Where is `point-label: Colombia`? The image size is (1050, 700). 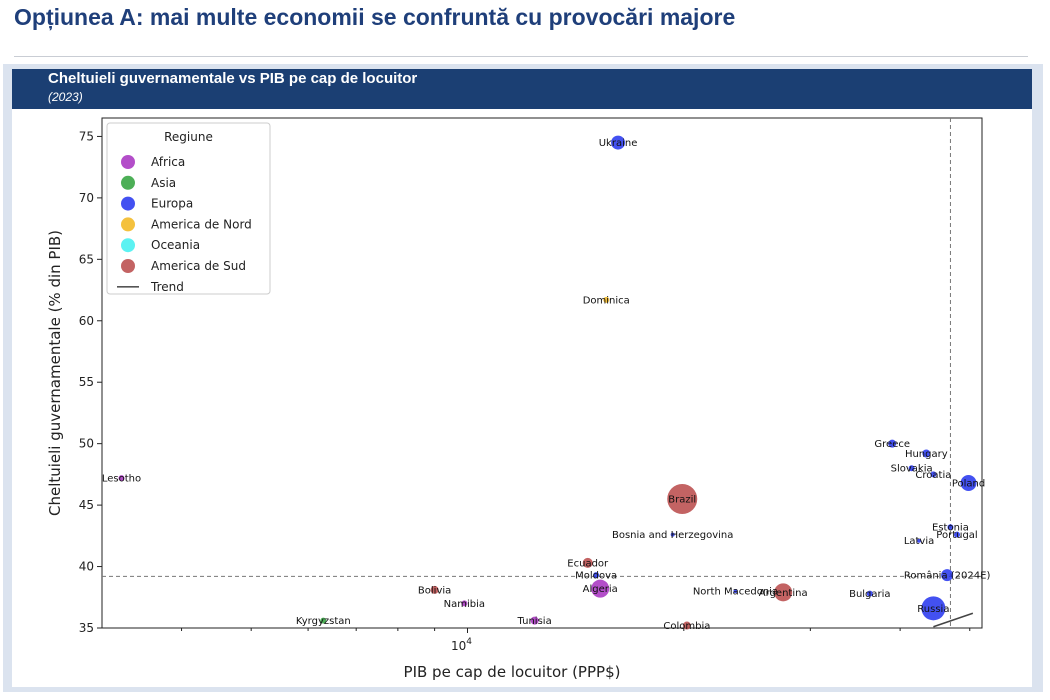
point-label: Colombia is located at coordinates (686, 626).